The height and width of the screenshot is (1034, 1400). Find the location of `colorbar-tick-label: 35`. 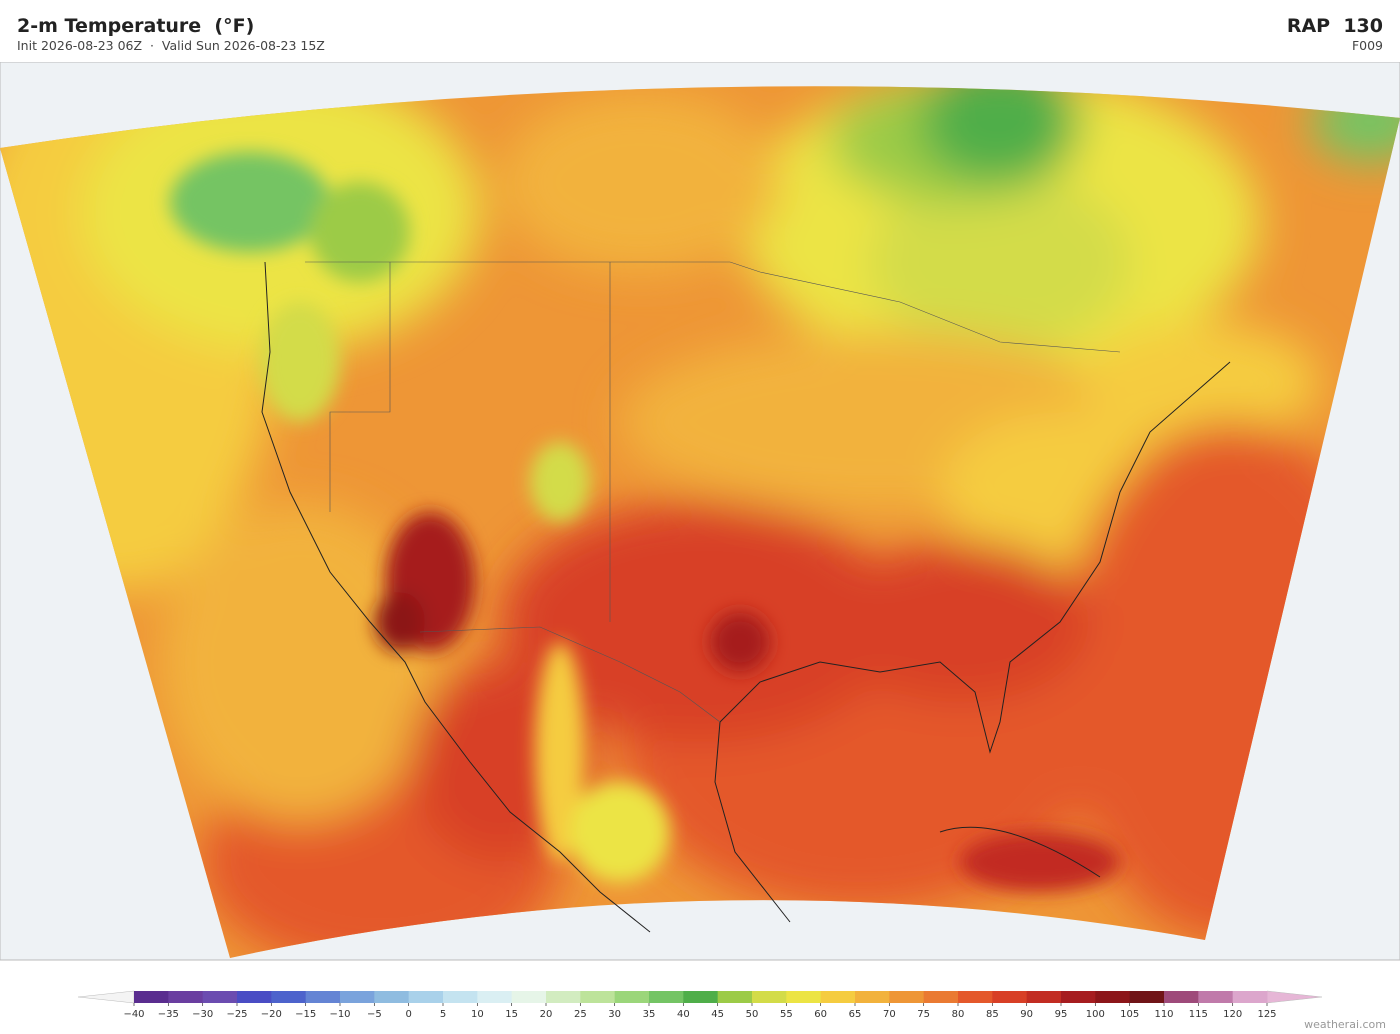

colorbar-tick-label: 35 is located at coordinates (649, 1014).